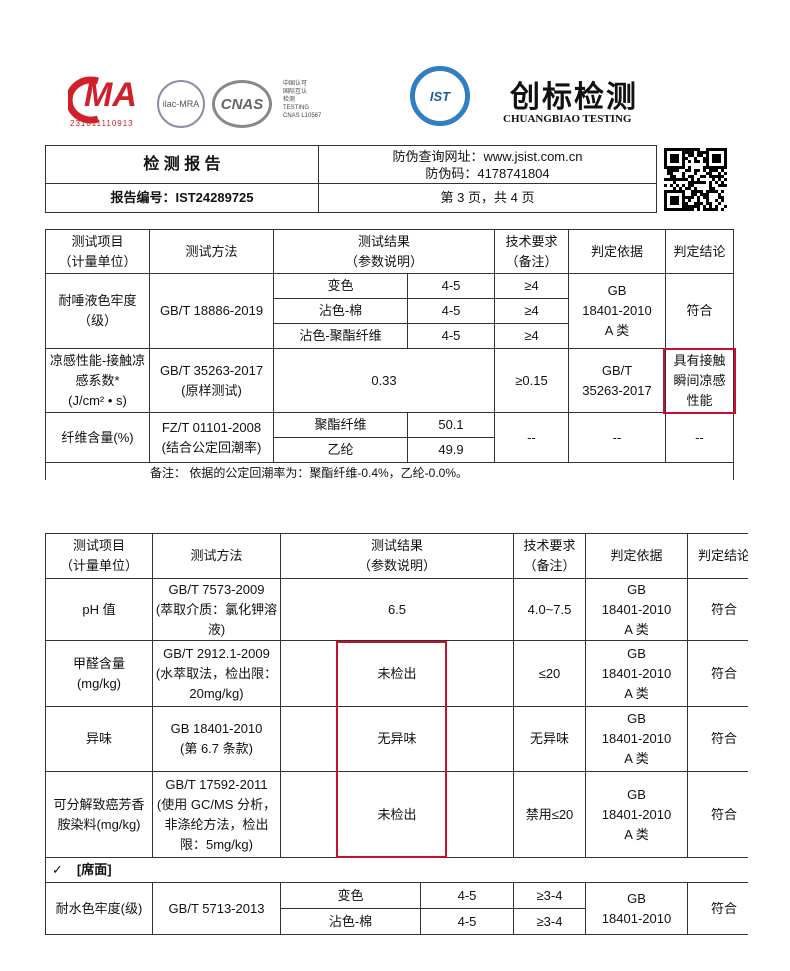 The width and height of the screenshot is (790, 971). Describe the element at coordinates (396, 870) in the screenshot. I see `section-row: ✓ [席面]` at that location.